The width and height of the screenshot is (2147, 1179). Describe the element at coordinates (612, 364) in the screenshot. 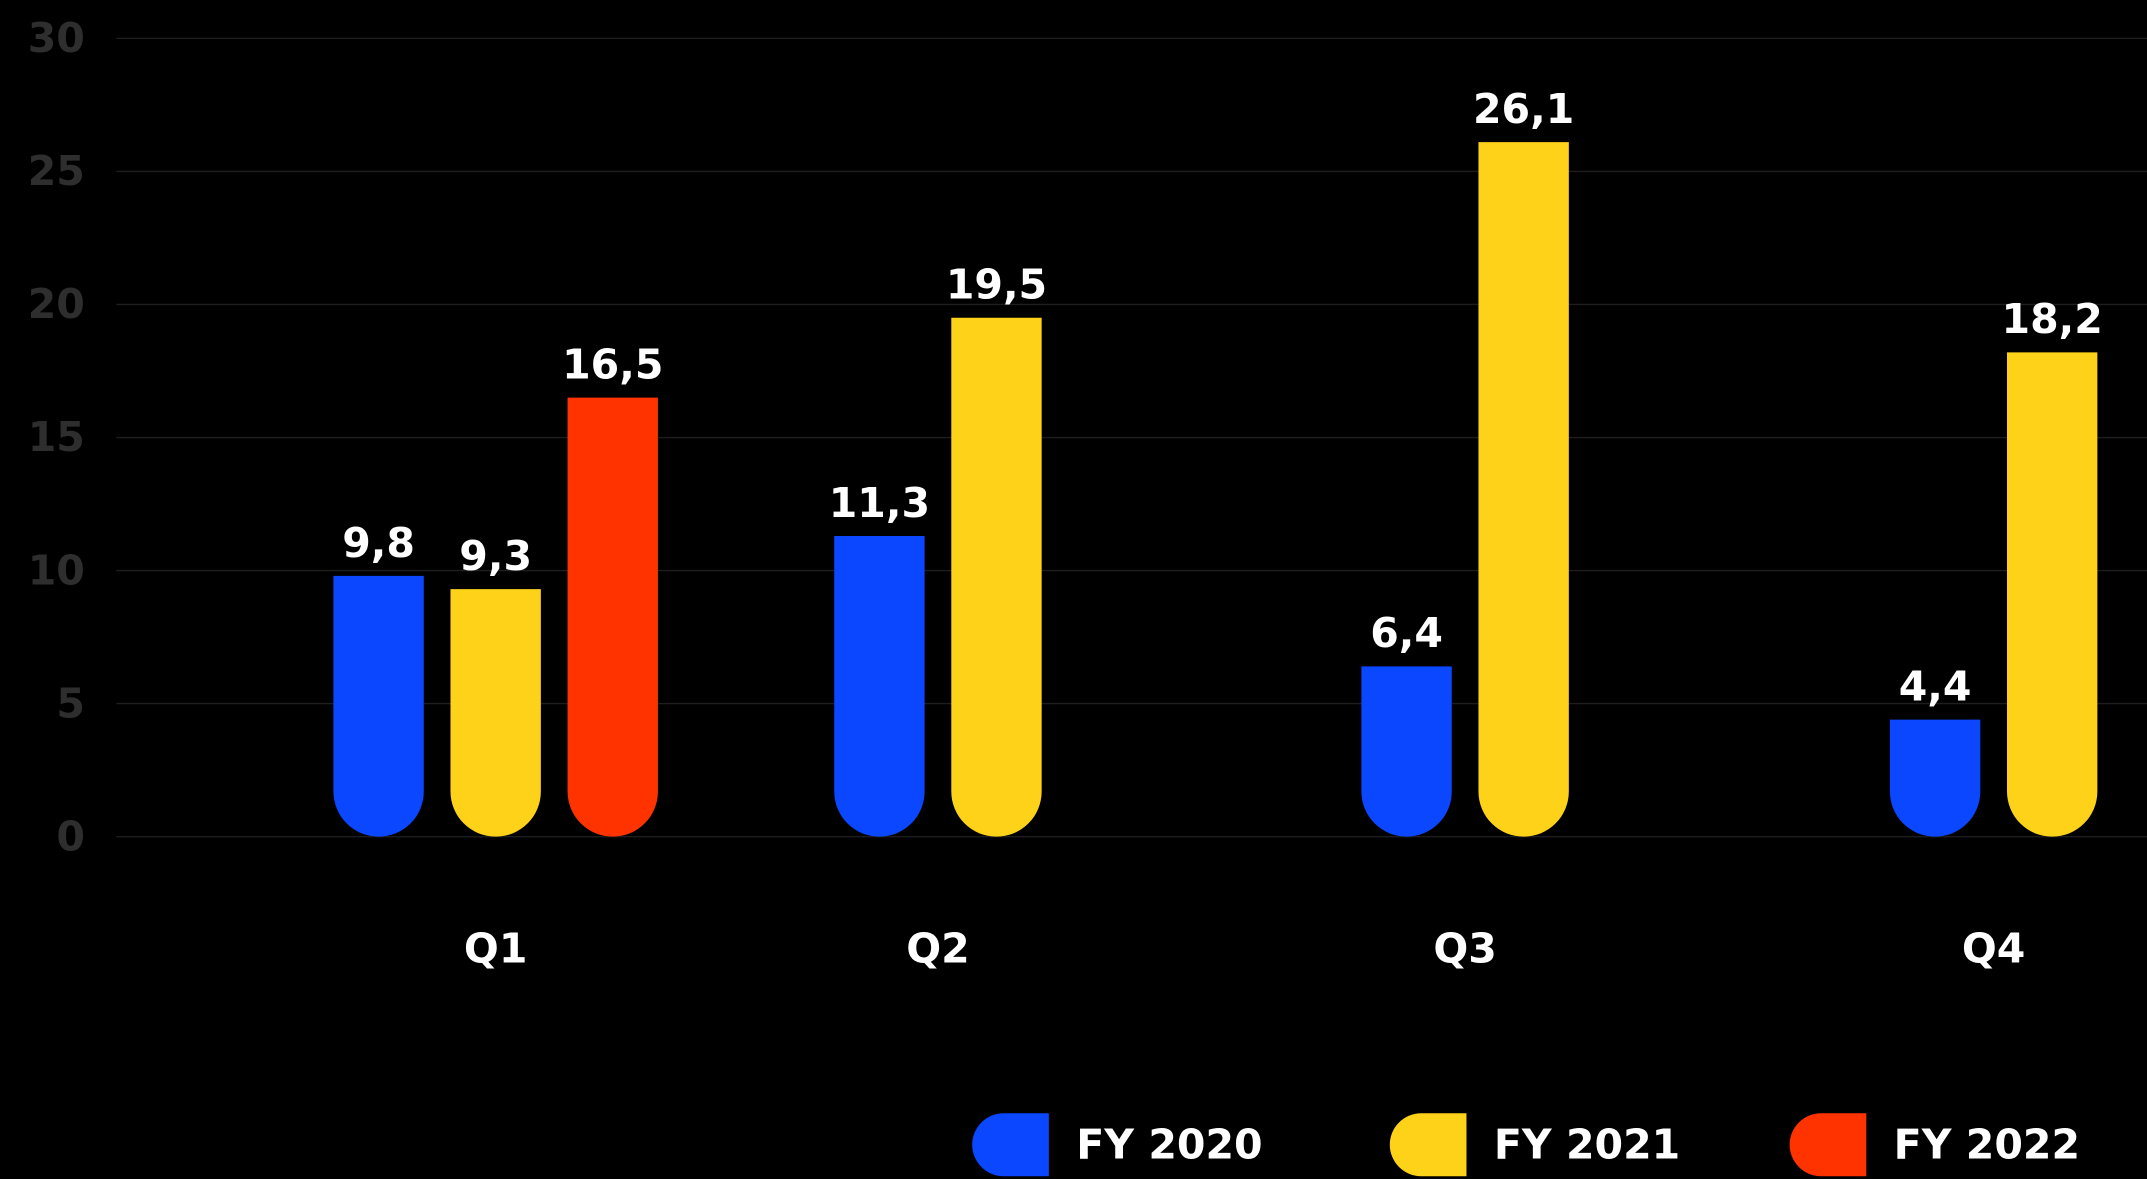

I see `value-label: 16,5` at that location.